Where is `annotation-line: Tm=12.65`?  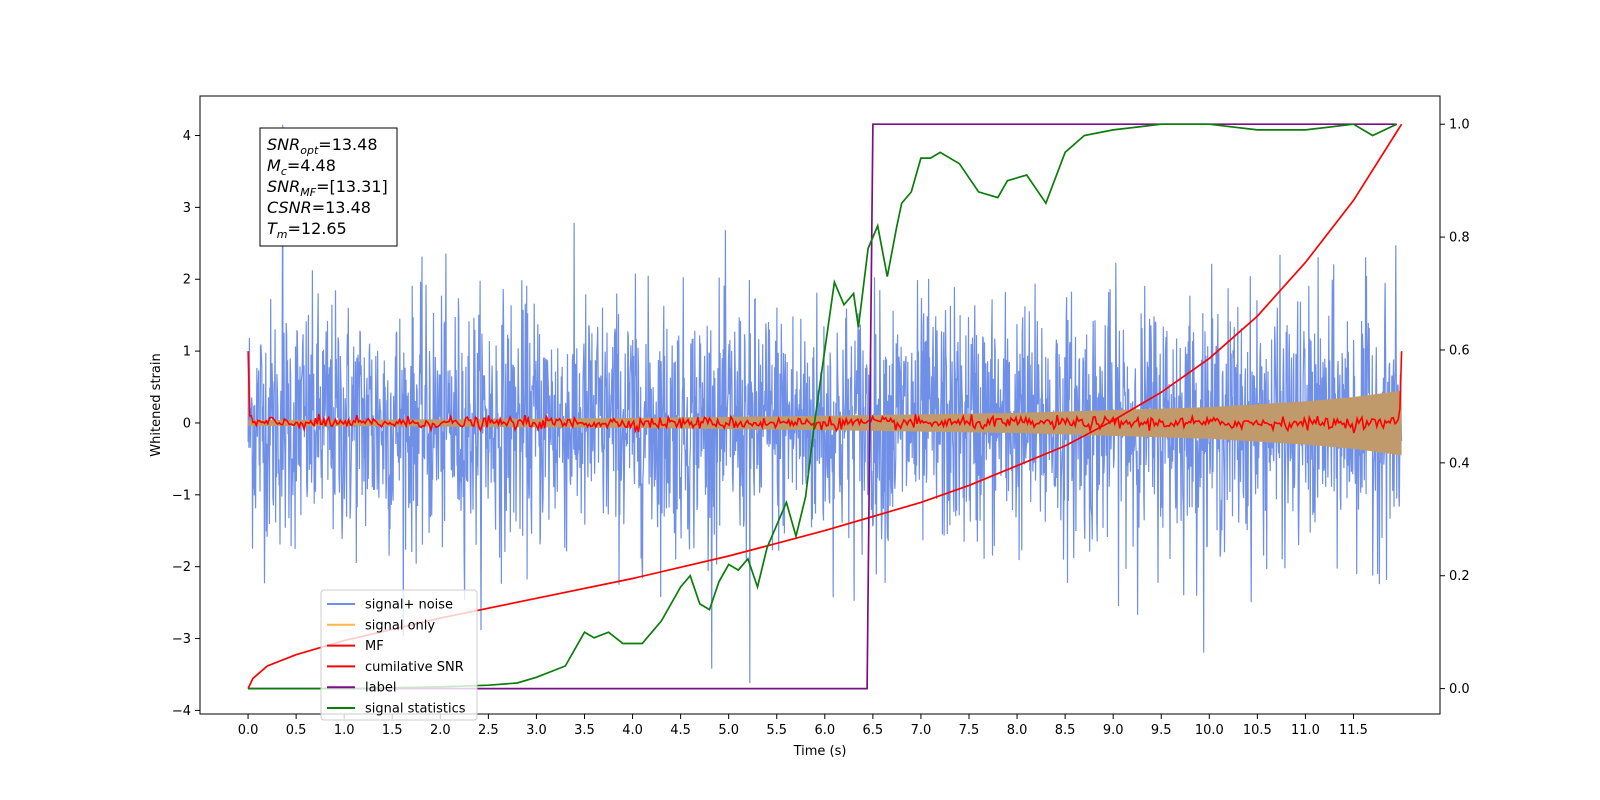
annotation-line: Tm=12.65 is located at coordinates (307, 230).